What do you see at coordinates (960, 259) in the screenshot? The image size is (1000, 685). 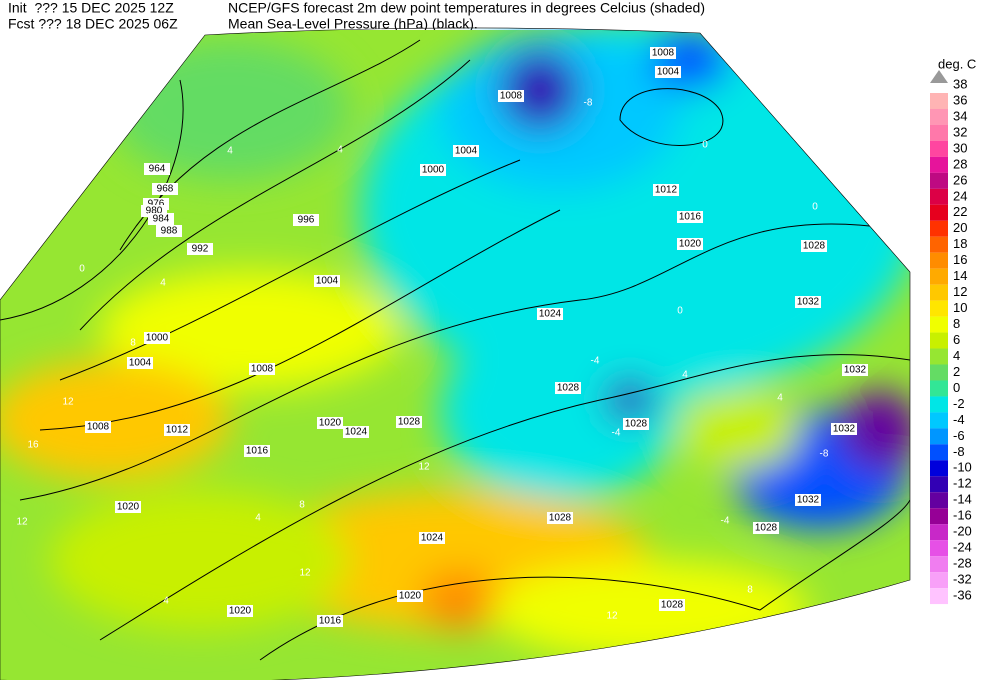 I see `legend-label: 16` at bounding box center [960, 259].